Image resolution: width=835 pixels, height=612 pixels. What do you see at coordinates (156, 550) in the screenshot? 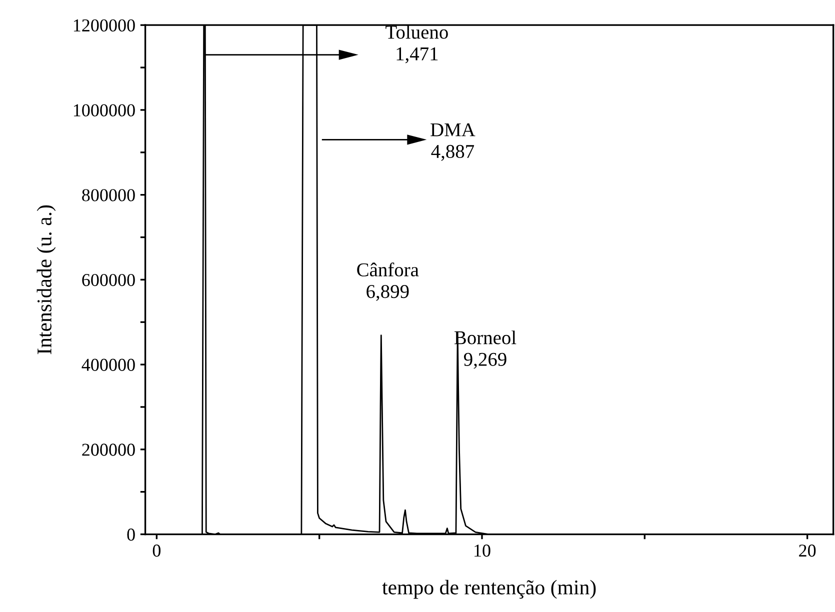
I see `x-tick-label: 0` at bounding box center [156, 550].